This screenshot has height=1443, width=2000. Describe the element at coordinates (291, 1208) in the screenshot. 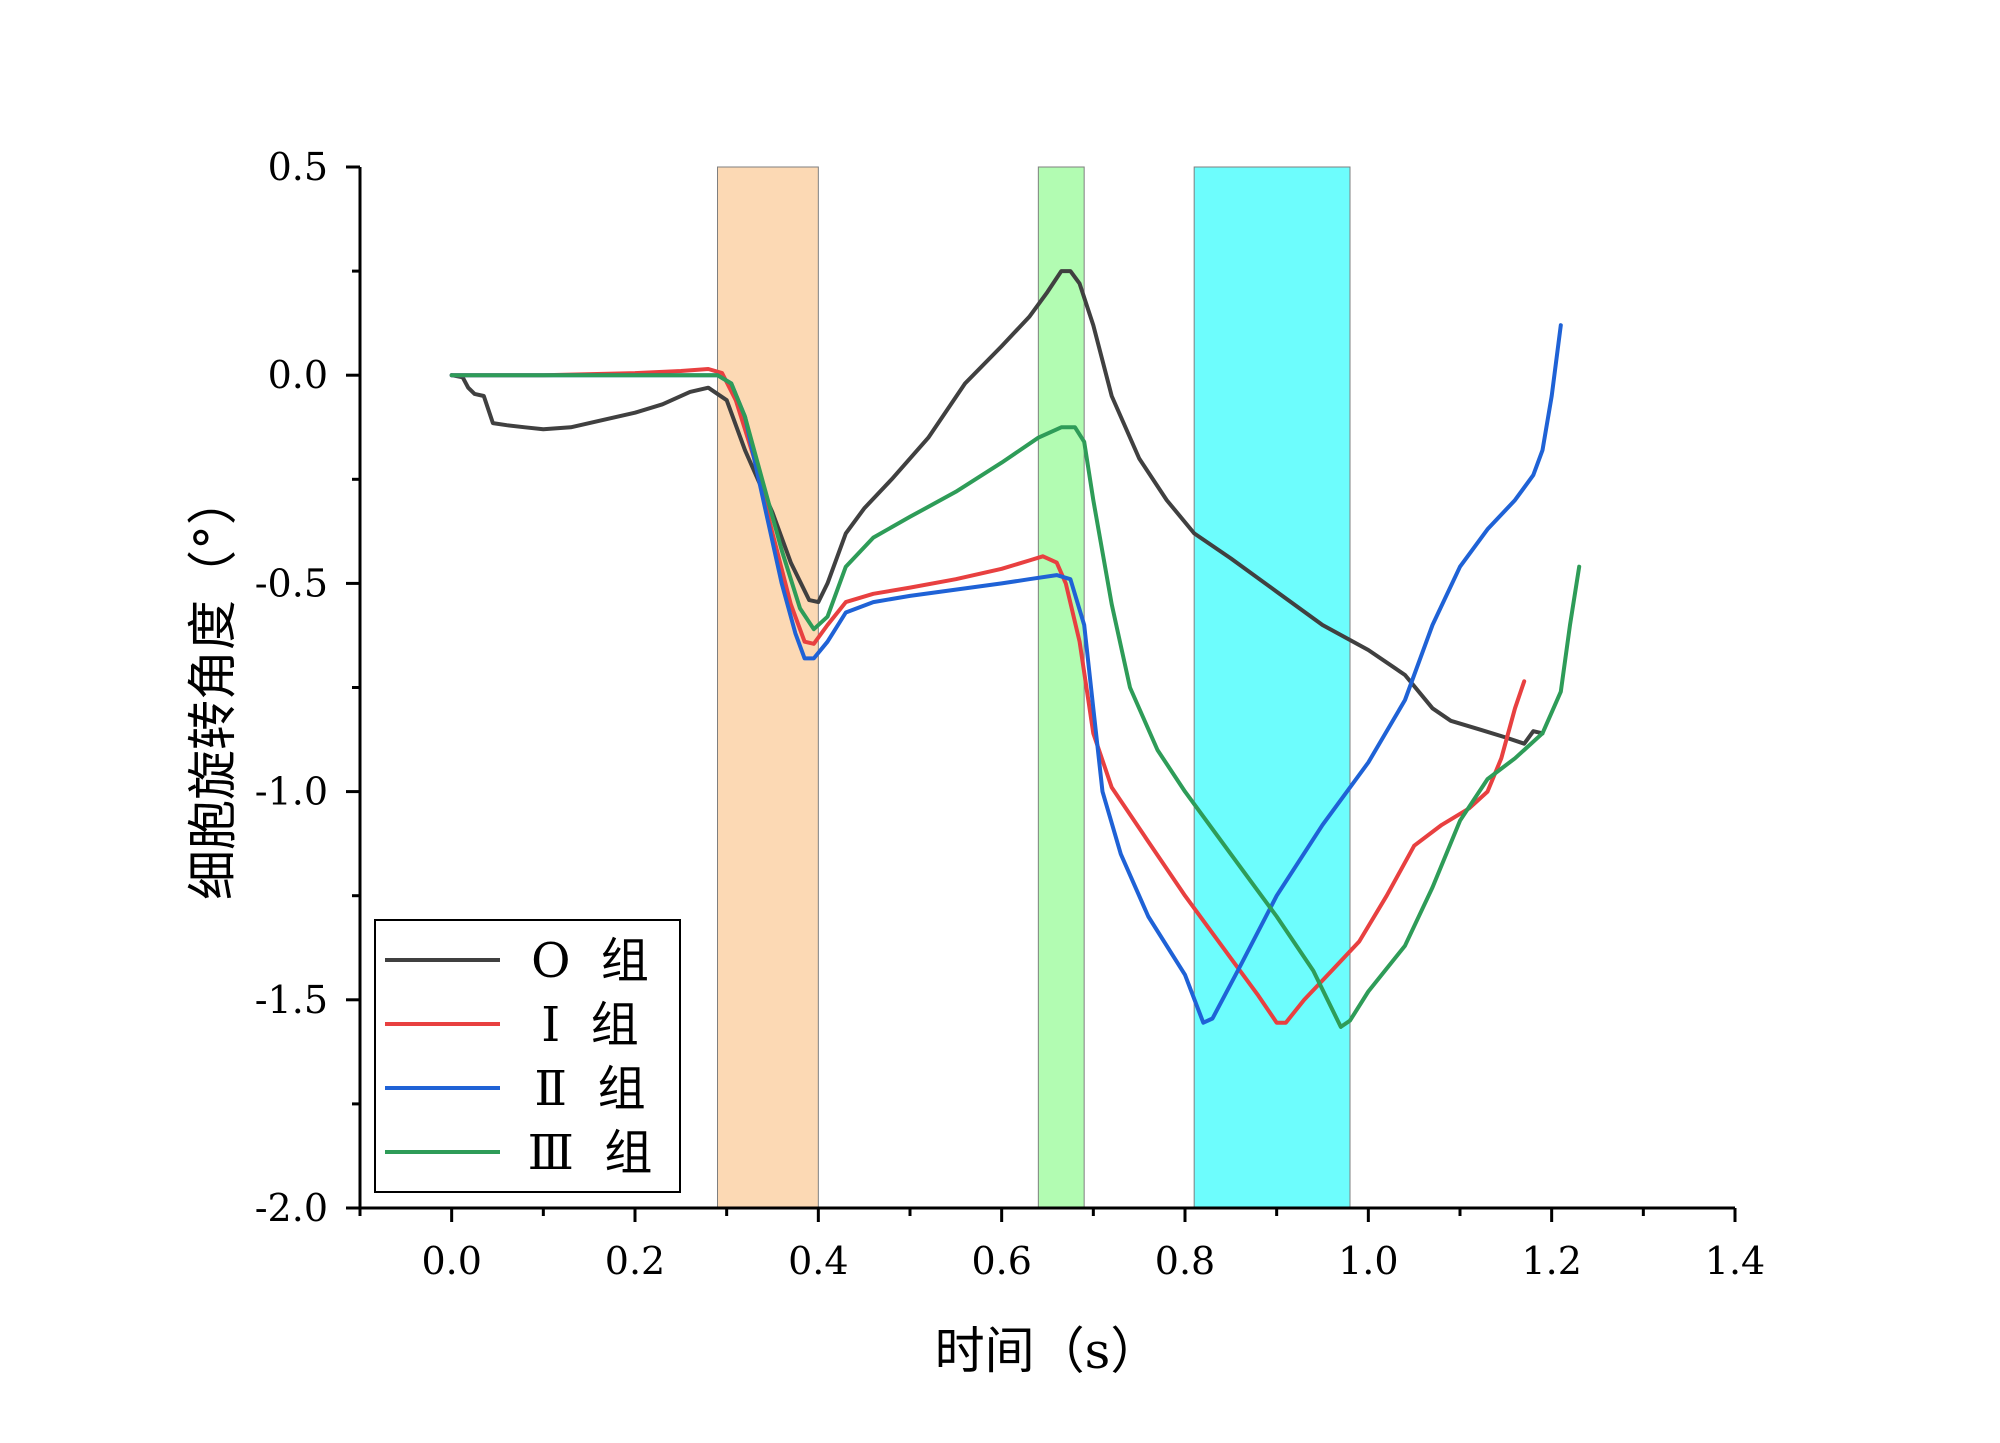

I see `y-tick-label: -2.0` at that location.